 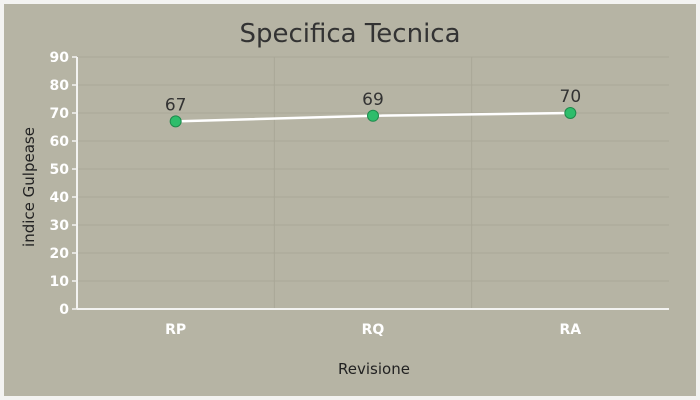 I want to click on y-tick-label: 70, so click(x=60, y=114).